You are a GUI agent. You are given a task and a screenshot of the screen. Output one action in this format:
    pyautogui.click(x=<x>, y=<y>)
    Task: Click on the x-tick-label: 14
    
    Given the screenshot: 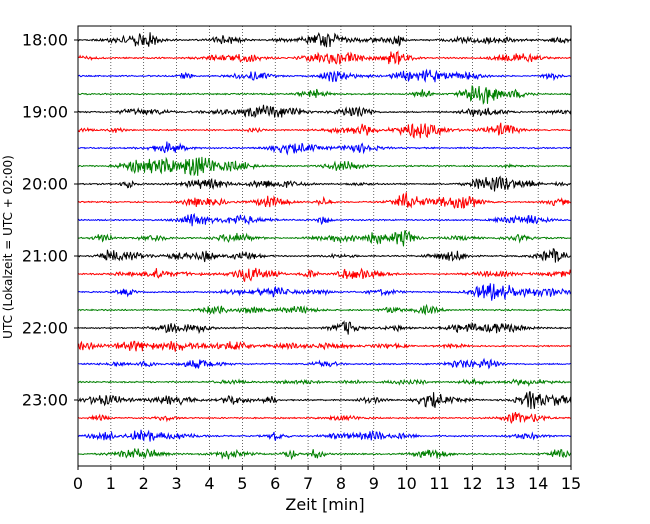 What is the action you would take?
    pyautogui.click(x=538, y=483)
    